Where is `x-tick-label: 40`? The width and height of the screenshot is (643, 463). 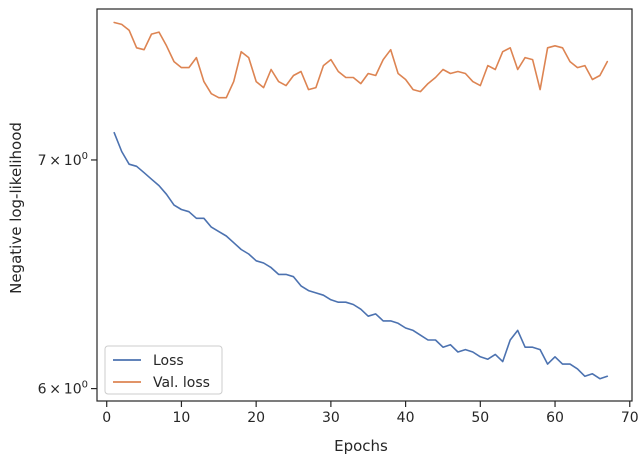
x-tick-label: 40 is located at coordinates (406, 418).